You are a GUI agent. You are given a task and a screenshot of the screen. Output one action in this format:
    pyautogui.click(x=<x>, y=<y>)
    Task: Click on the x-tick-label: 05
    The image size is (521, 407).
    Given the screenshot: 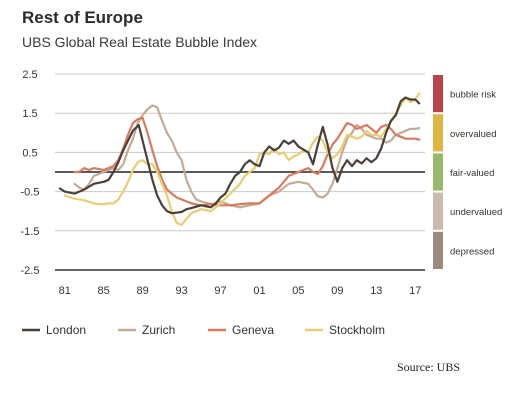 What is the action you would take?
    pyautogui.click(x=298, y=291)
    